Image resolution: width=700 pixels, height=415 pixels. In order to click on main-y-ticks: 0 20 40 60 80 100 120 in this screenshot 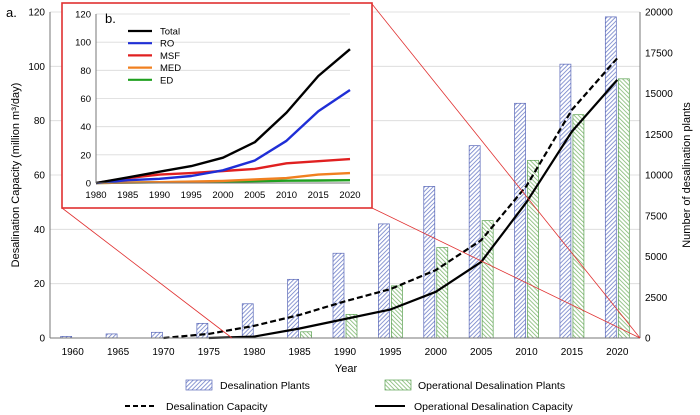, I will do `click(36, 176)`.